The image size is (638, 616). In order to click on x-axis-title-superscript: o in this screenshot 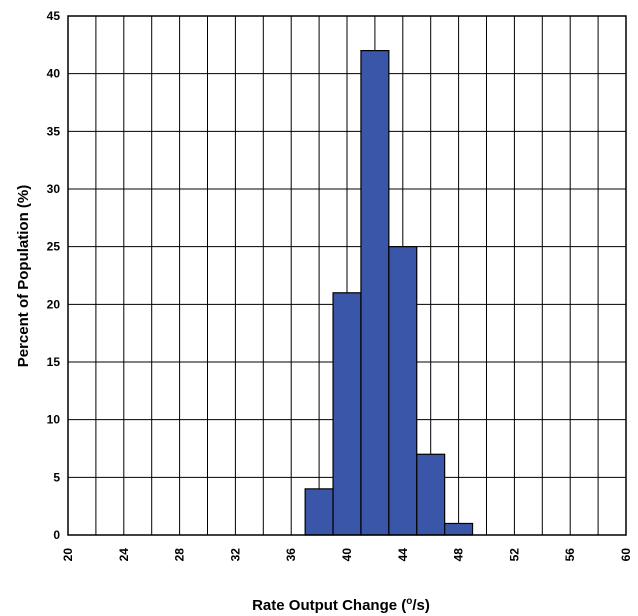, I will do `click(409, 601)`.